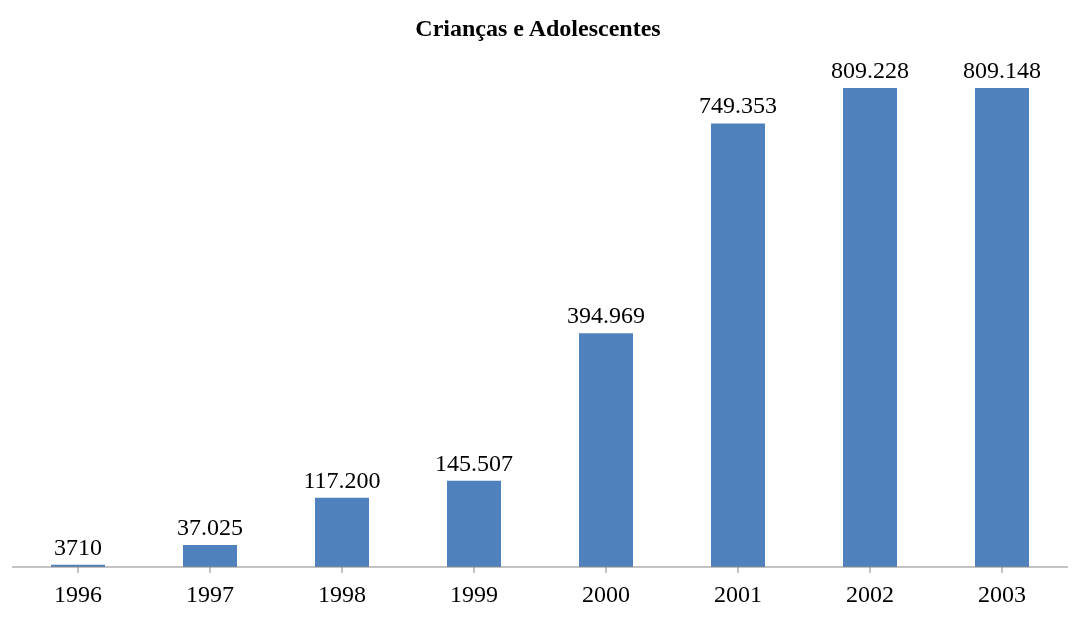 This screenshot has width=1076, height=625. What do you see at coordinates (1002, 594) in the screenshot?
I see `x-tick-label: 2003` at bounding box center [1002, 594].